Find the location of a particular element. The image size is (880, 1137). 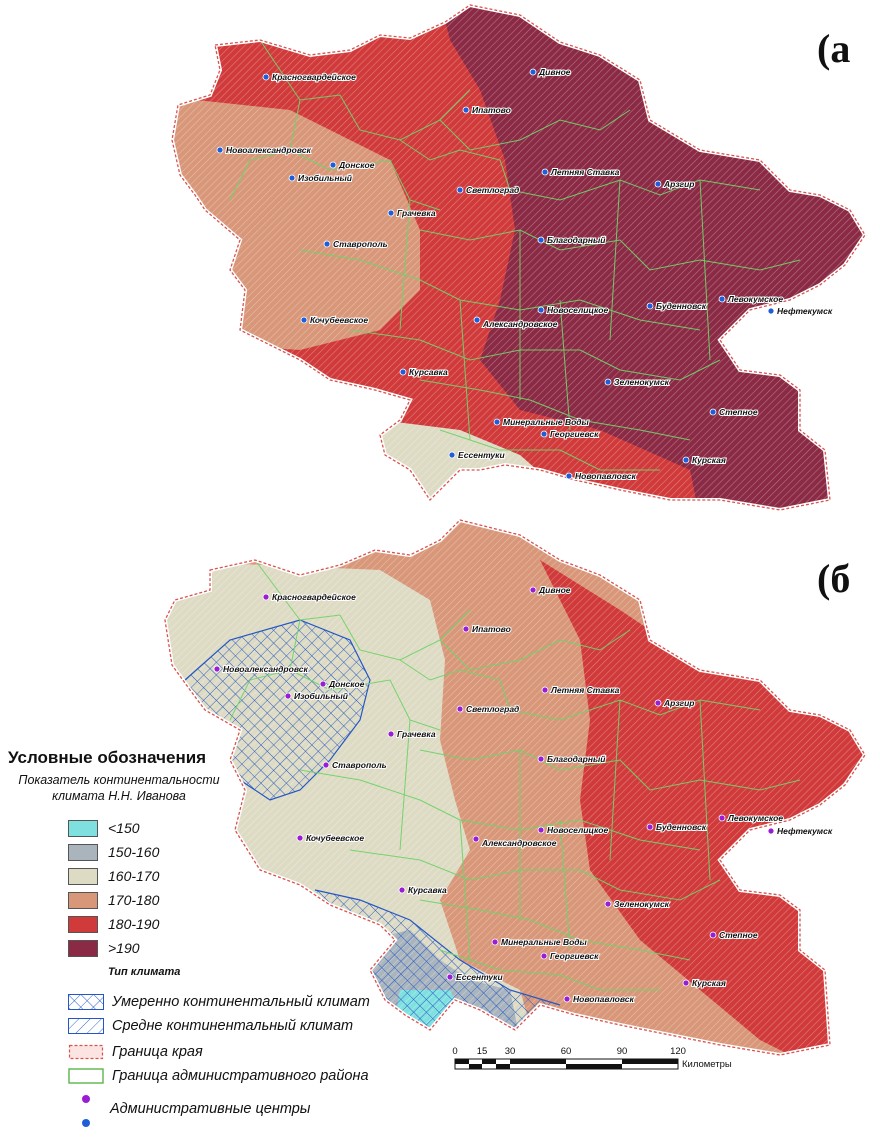

class-label: 180-190 is located at coordinates (134, 924).